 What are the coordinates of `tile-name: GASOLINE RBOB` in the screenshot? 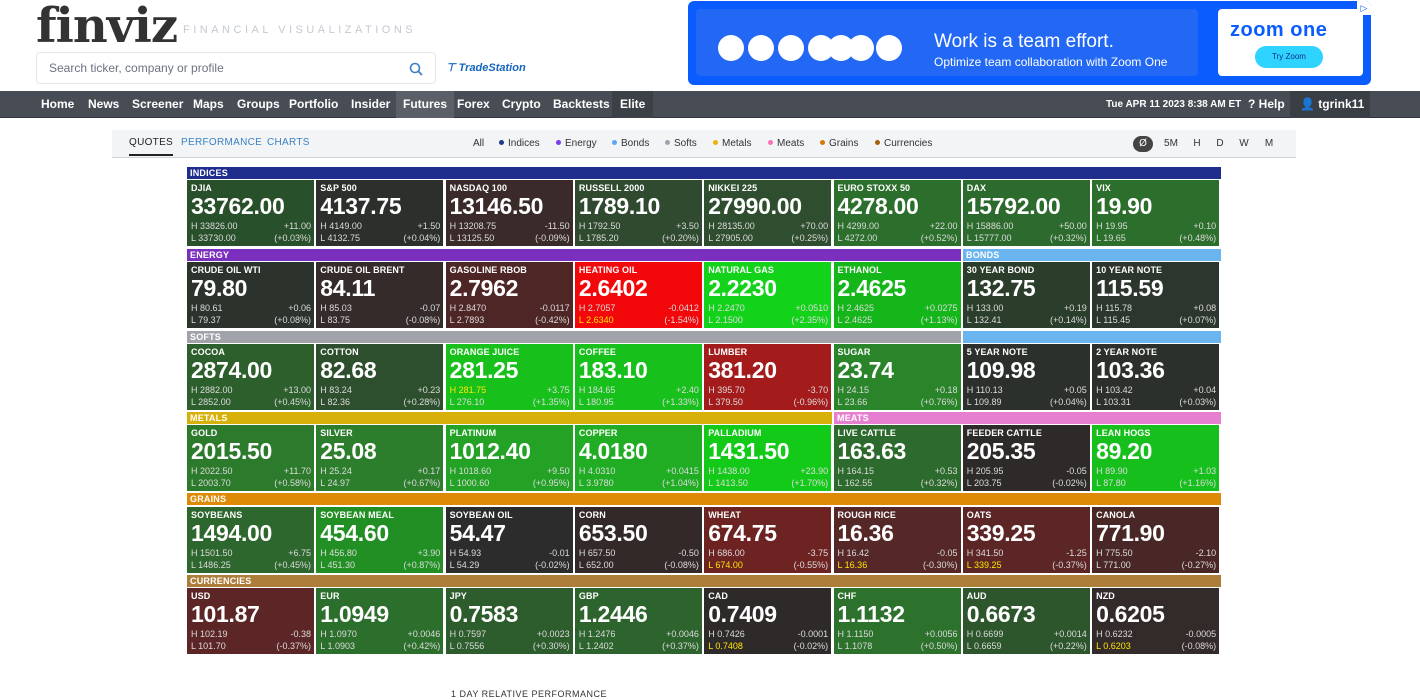 It's located at (488, 270).